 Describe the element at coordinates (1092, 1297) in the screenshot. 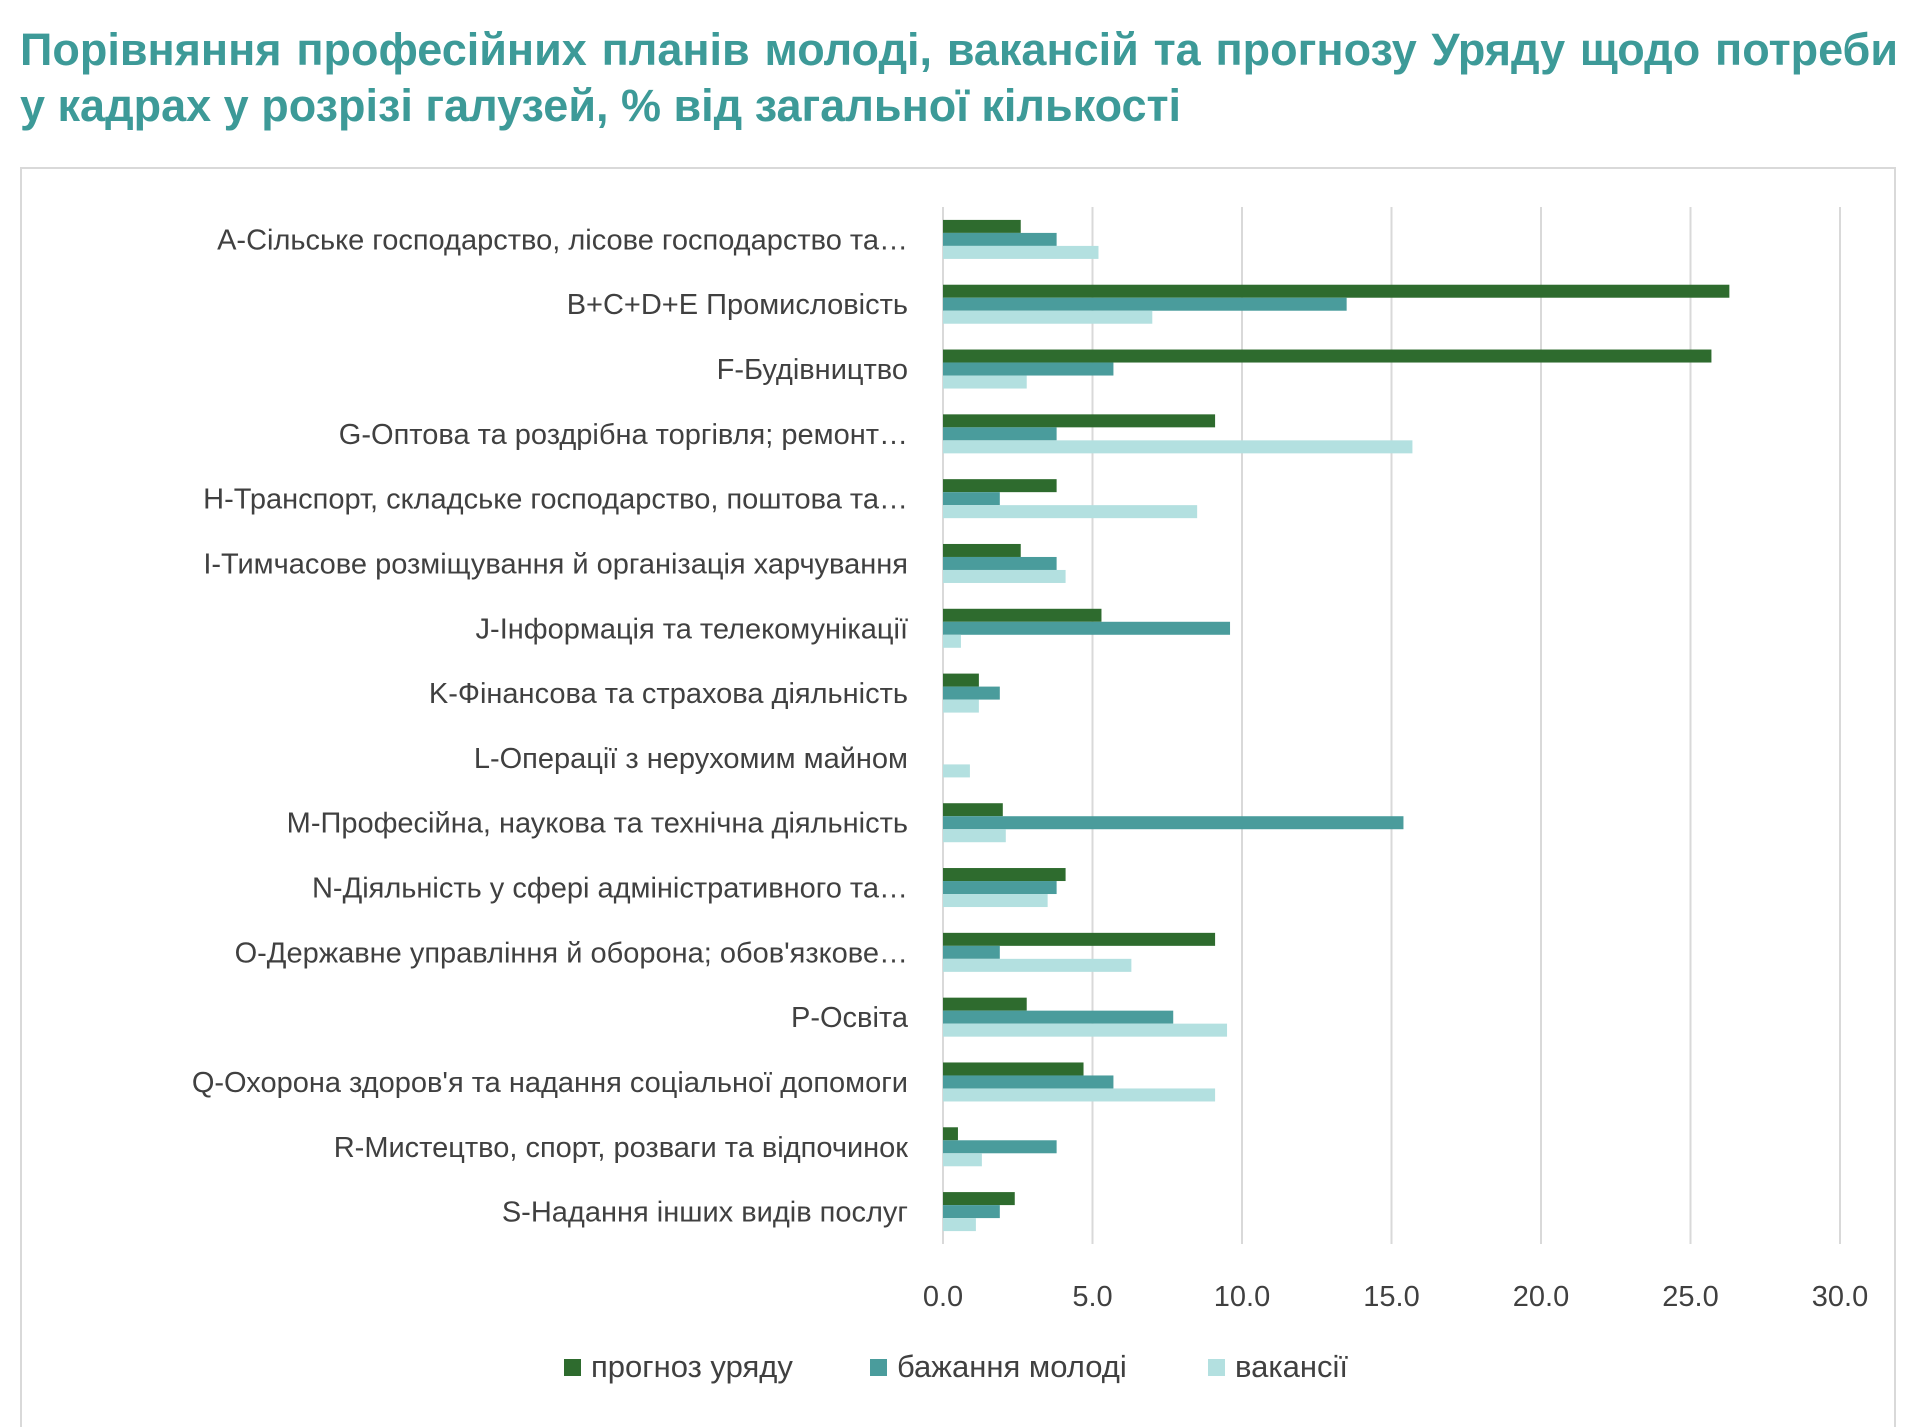

I see `x-tick-label: 5.0` at that location.